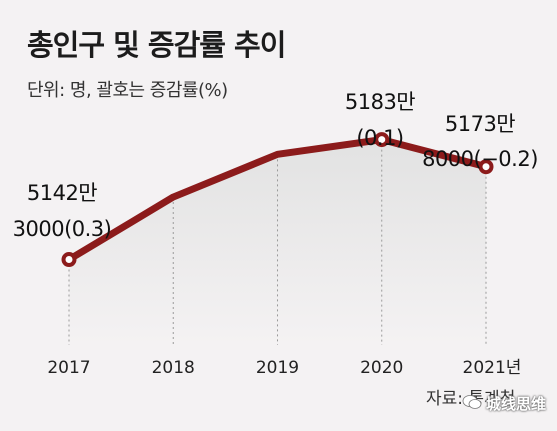  What do you see at coordinates (156, 45) in the screenshot?
I see `chart-title: 총인구 및 증감률 추이` at bounding box center [156, 45].